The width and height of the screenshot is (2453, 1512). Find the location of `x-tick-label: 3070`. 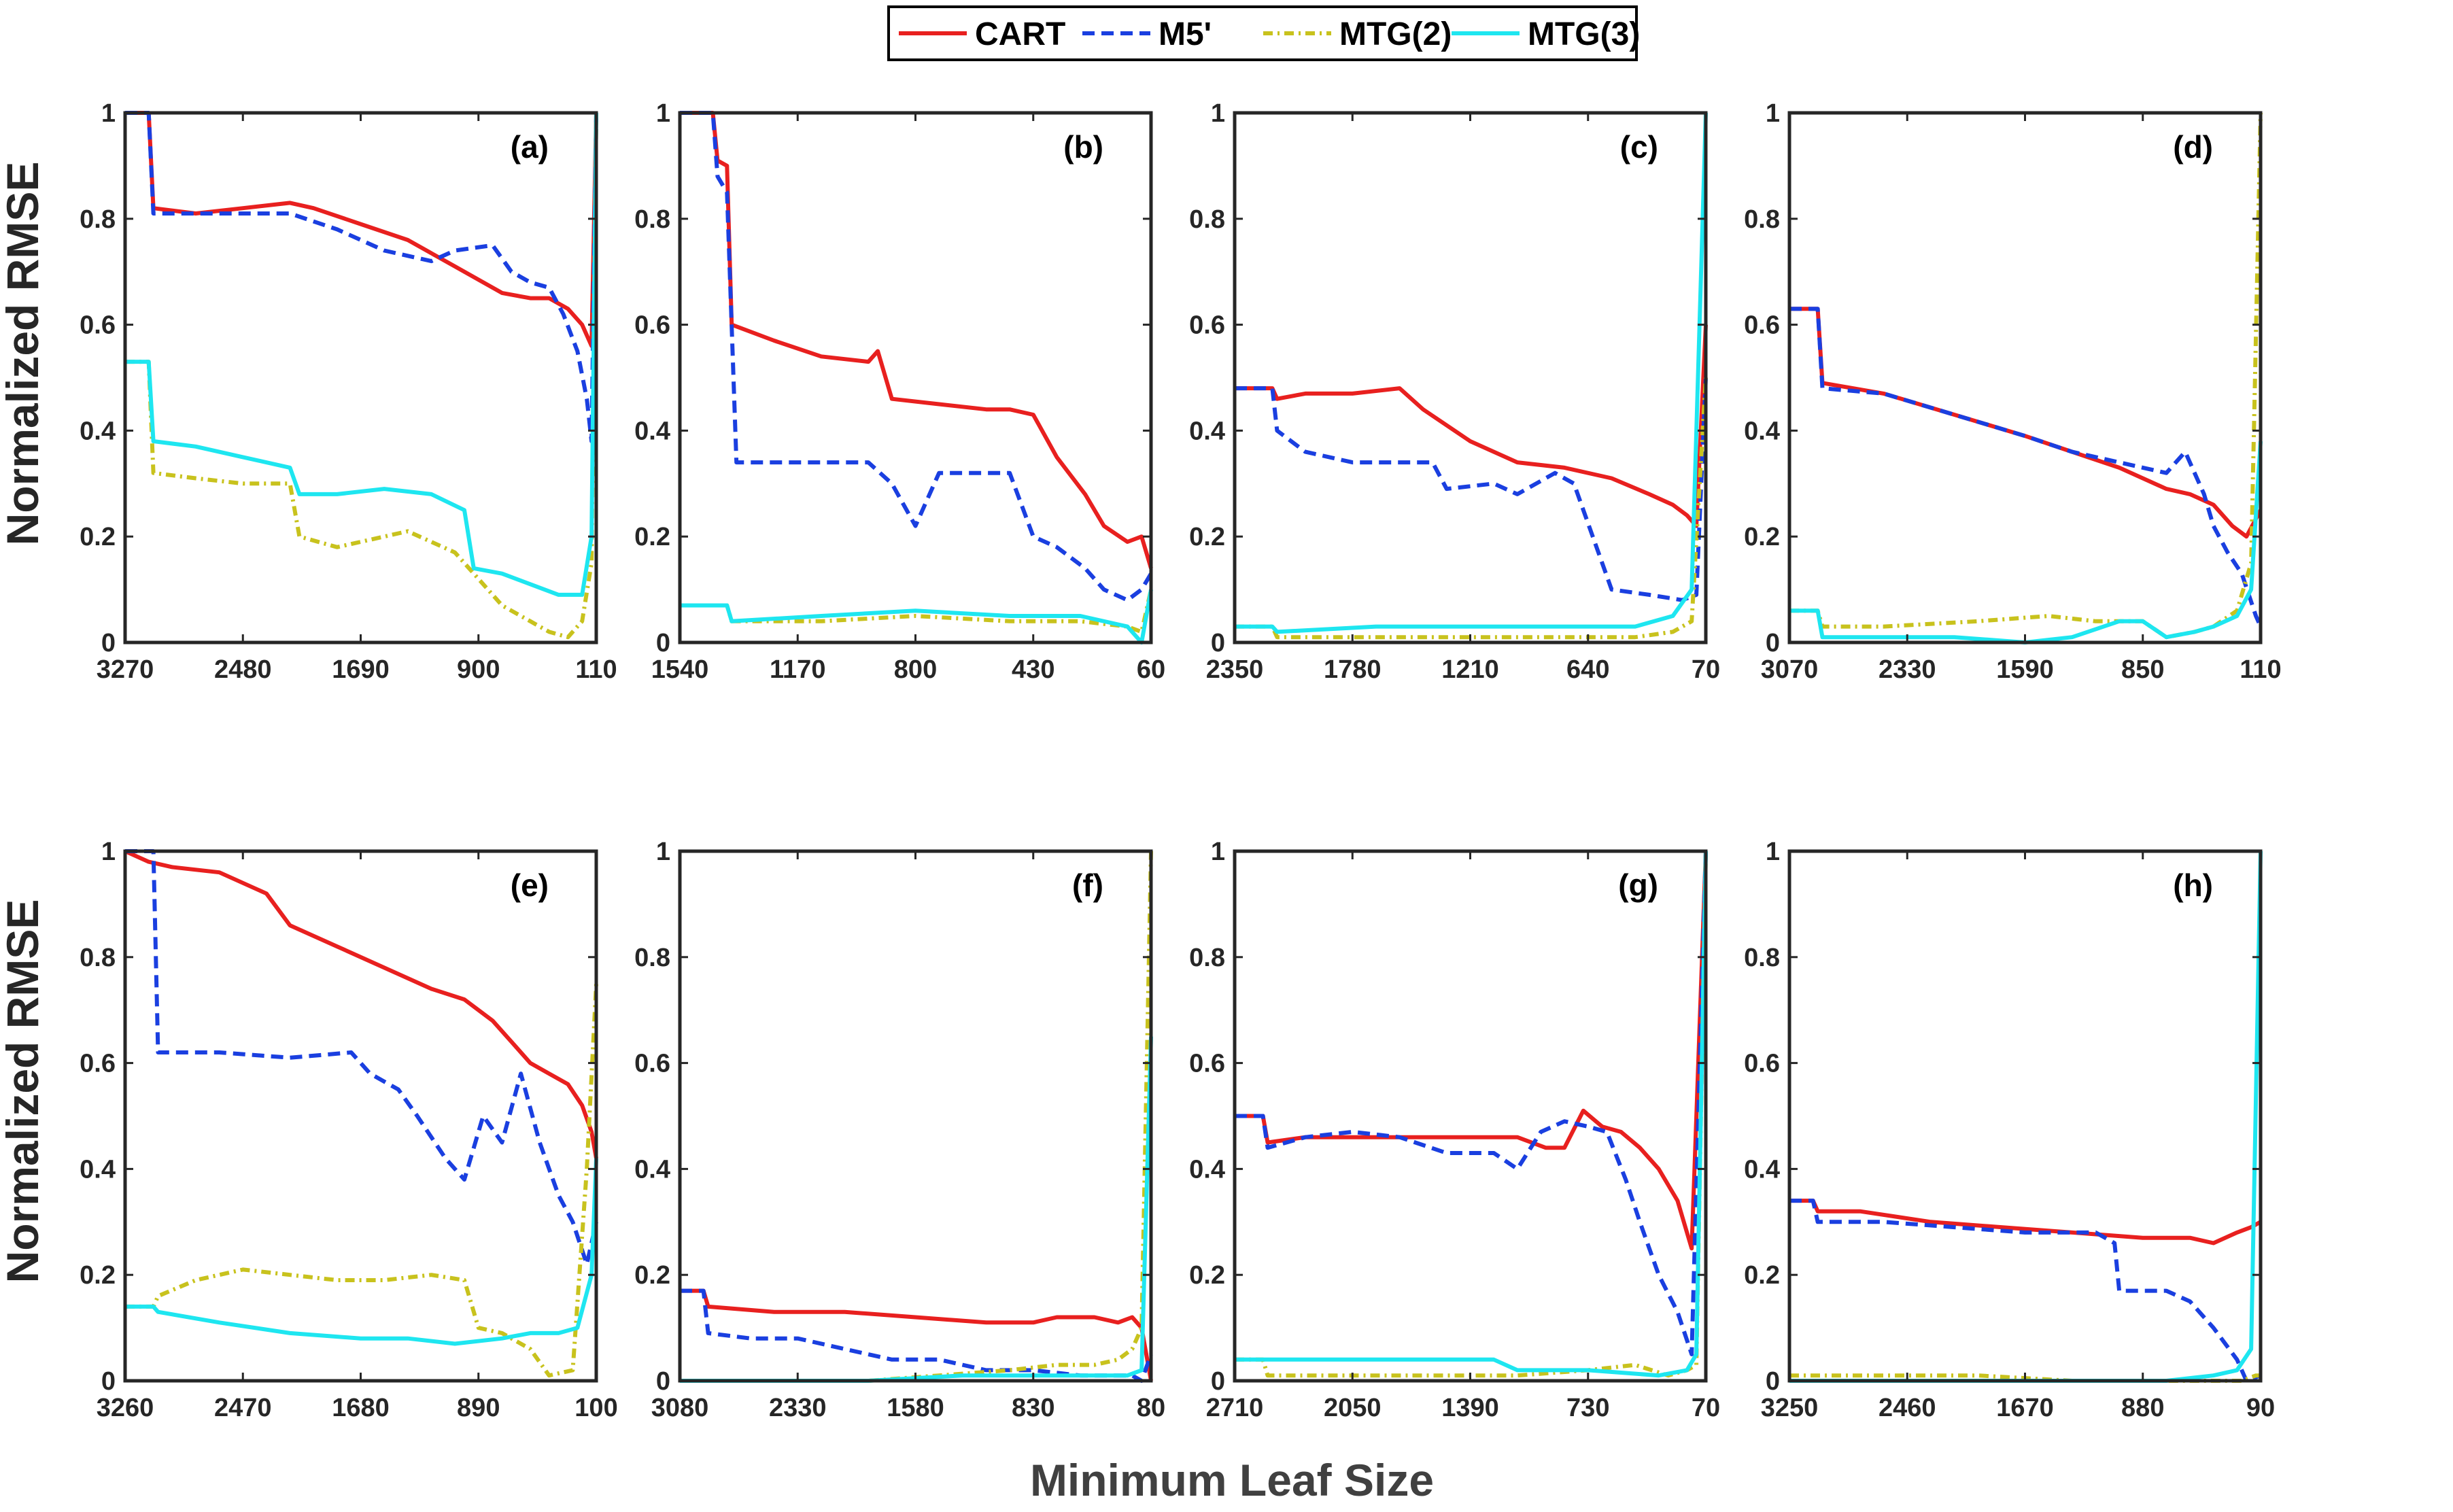

x-tick-label: 3070 is located at coordinates (1790, 669).